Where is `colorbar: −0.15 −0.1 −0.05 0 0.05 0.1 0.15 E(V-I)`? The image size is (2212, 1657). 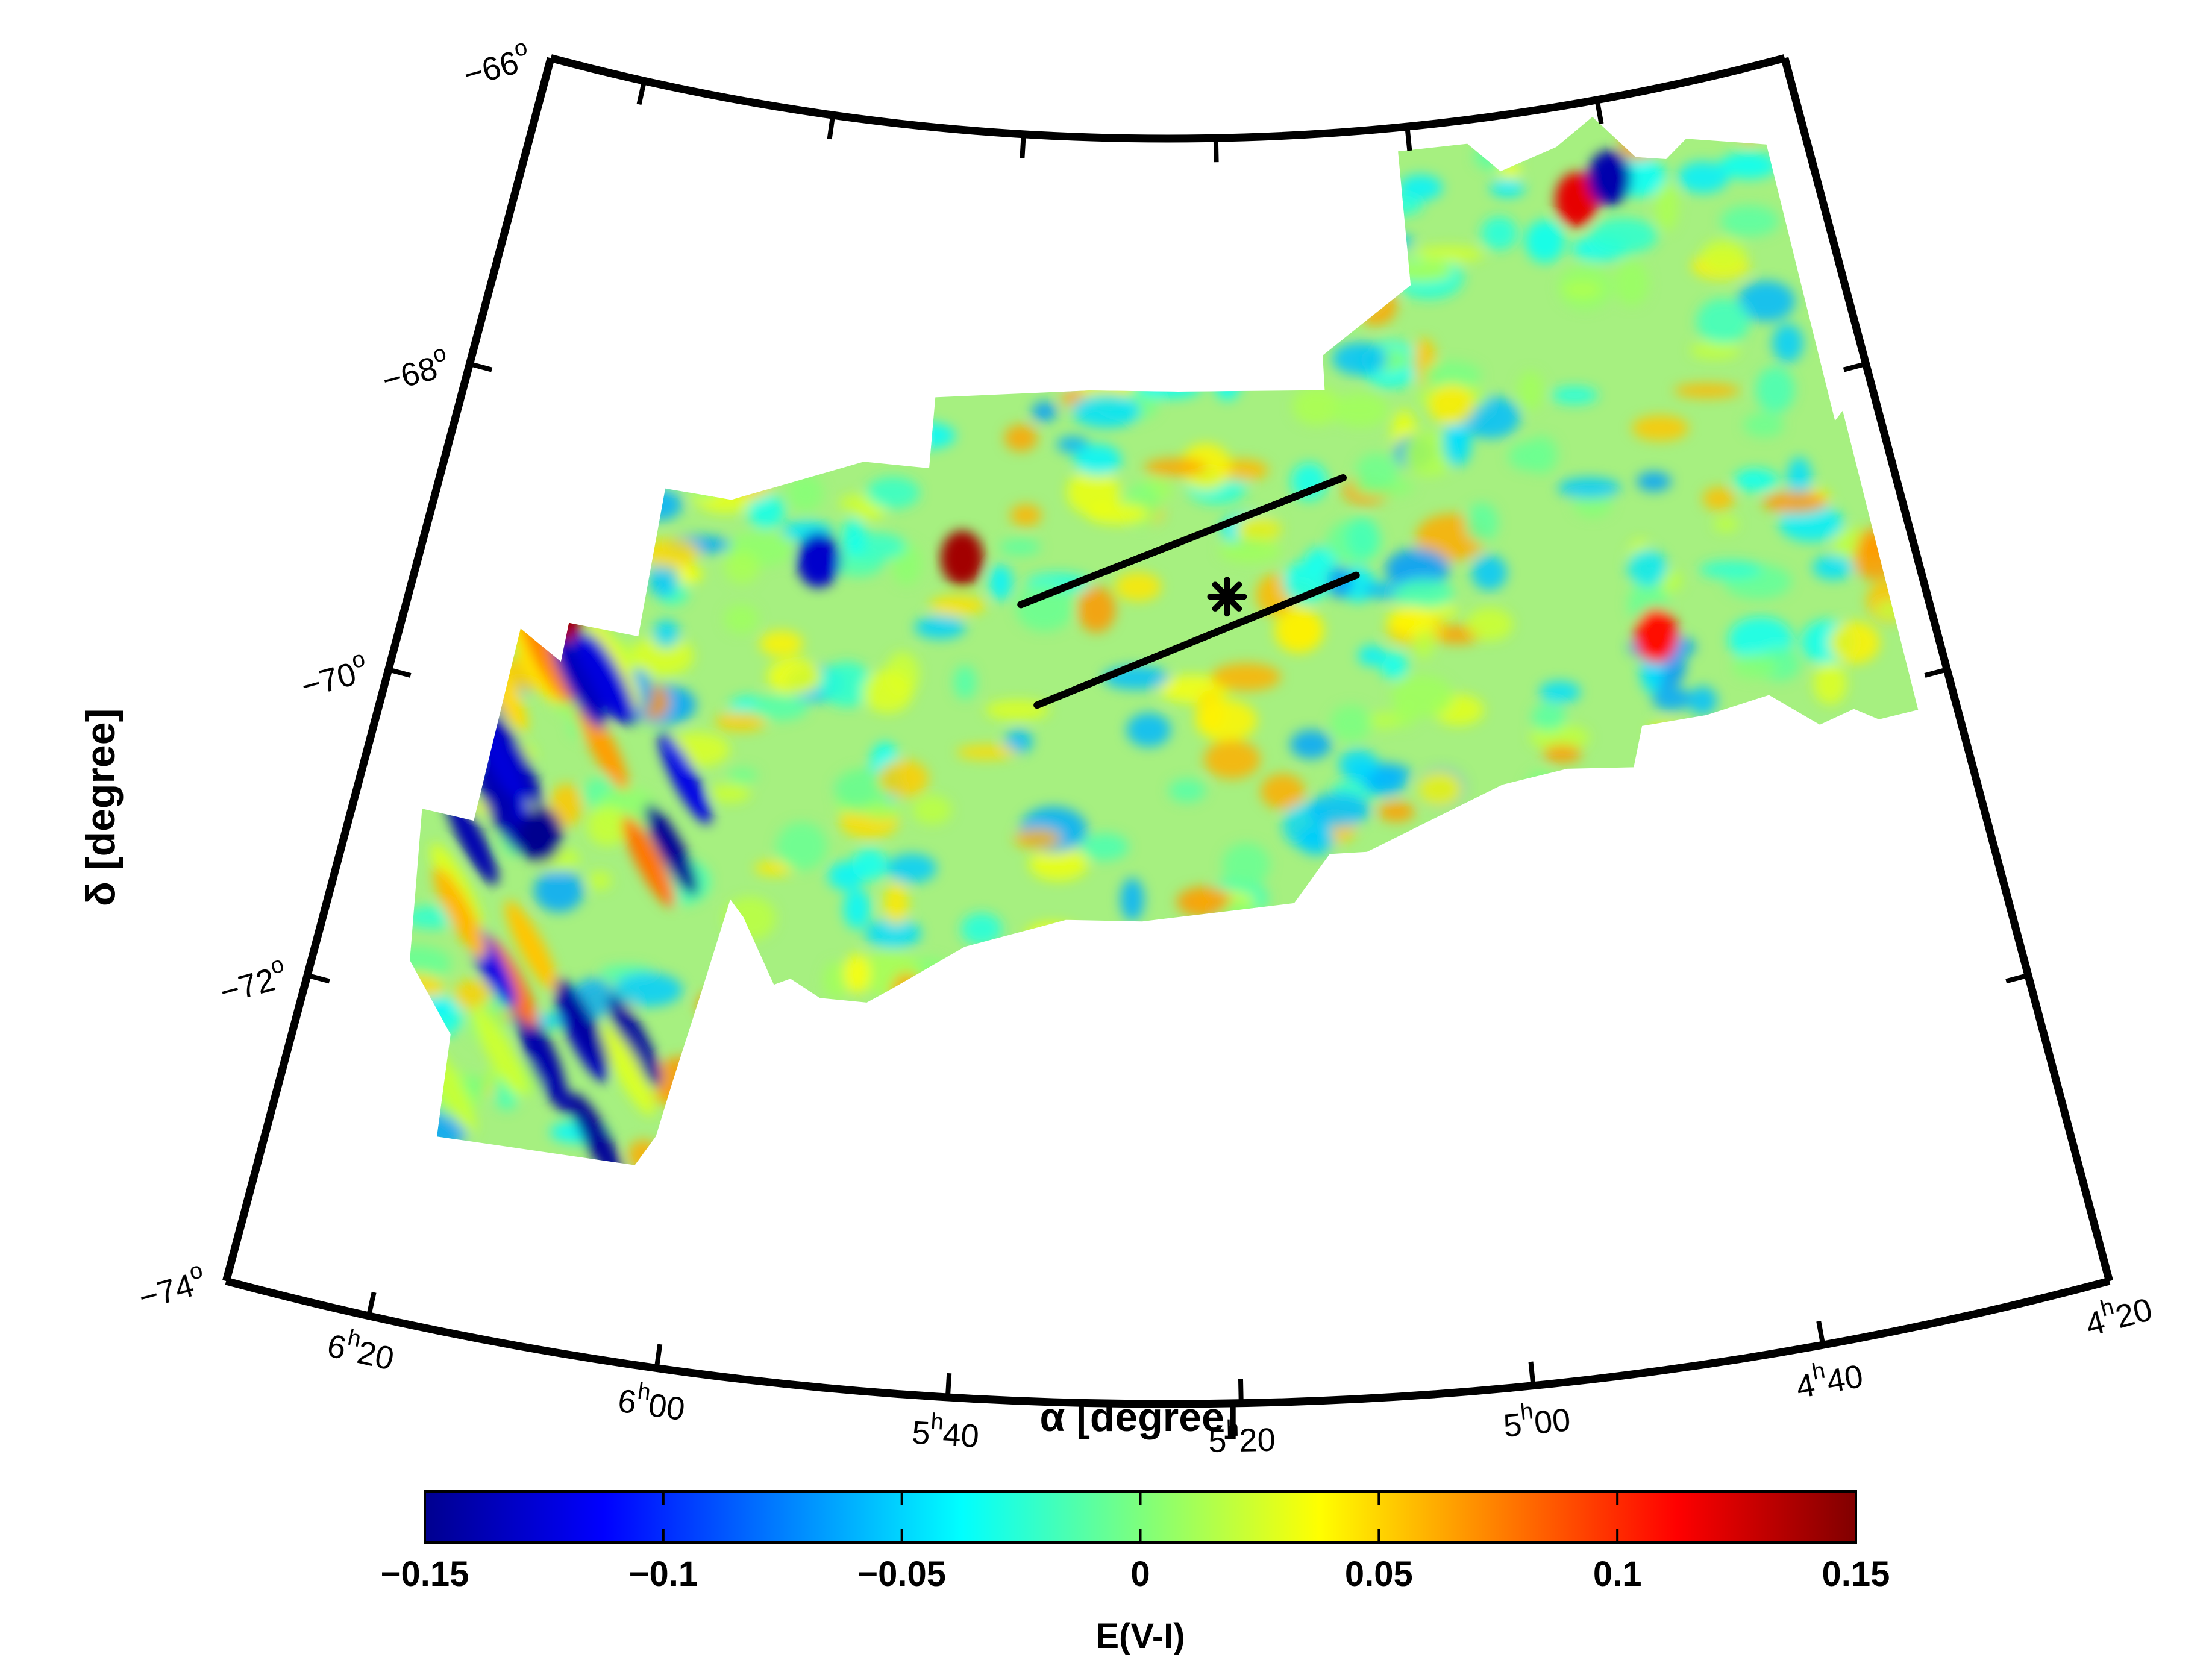
colorbar: −0.15 −0.1 −0.05 0 0.05 0.1 0.15 E(V-I) is located at coordinates (1135, 1573).